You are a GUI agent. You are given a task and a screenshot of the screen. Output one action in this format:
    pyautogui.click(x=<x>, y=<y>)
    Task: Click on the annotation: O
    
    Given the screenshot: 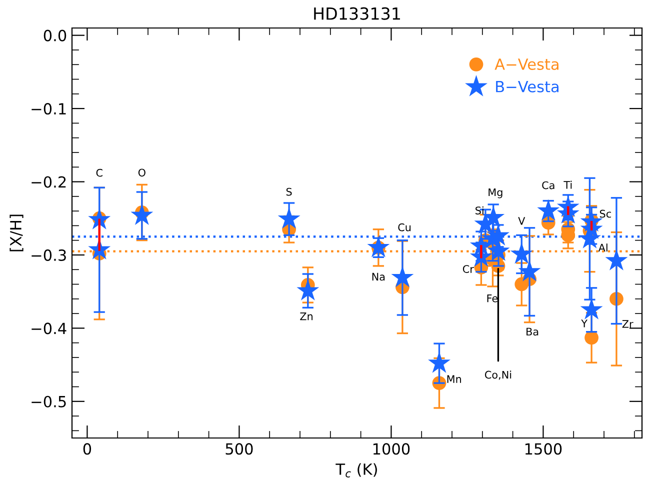 What is the action you would take?
    pyautogui.click(x=142, y=172)
    